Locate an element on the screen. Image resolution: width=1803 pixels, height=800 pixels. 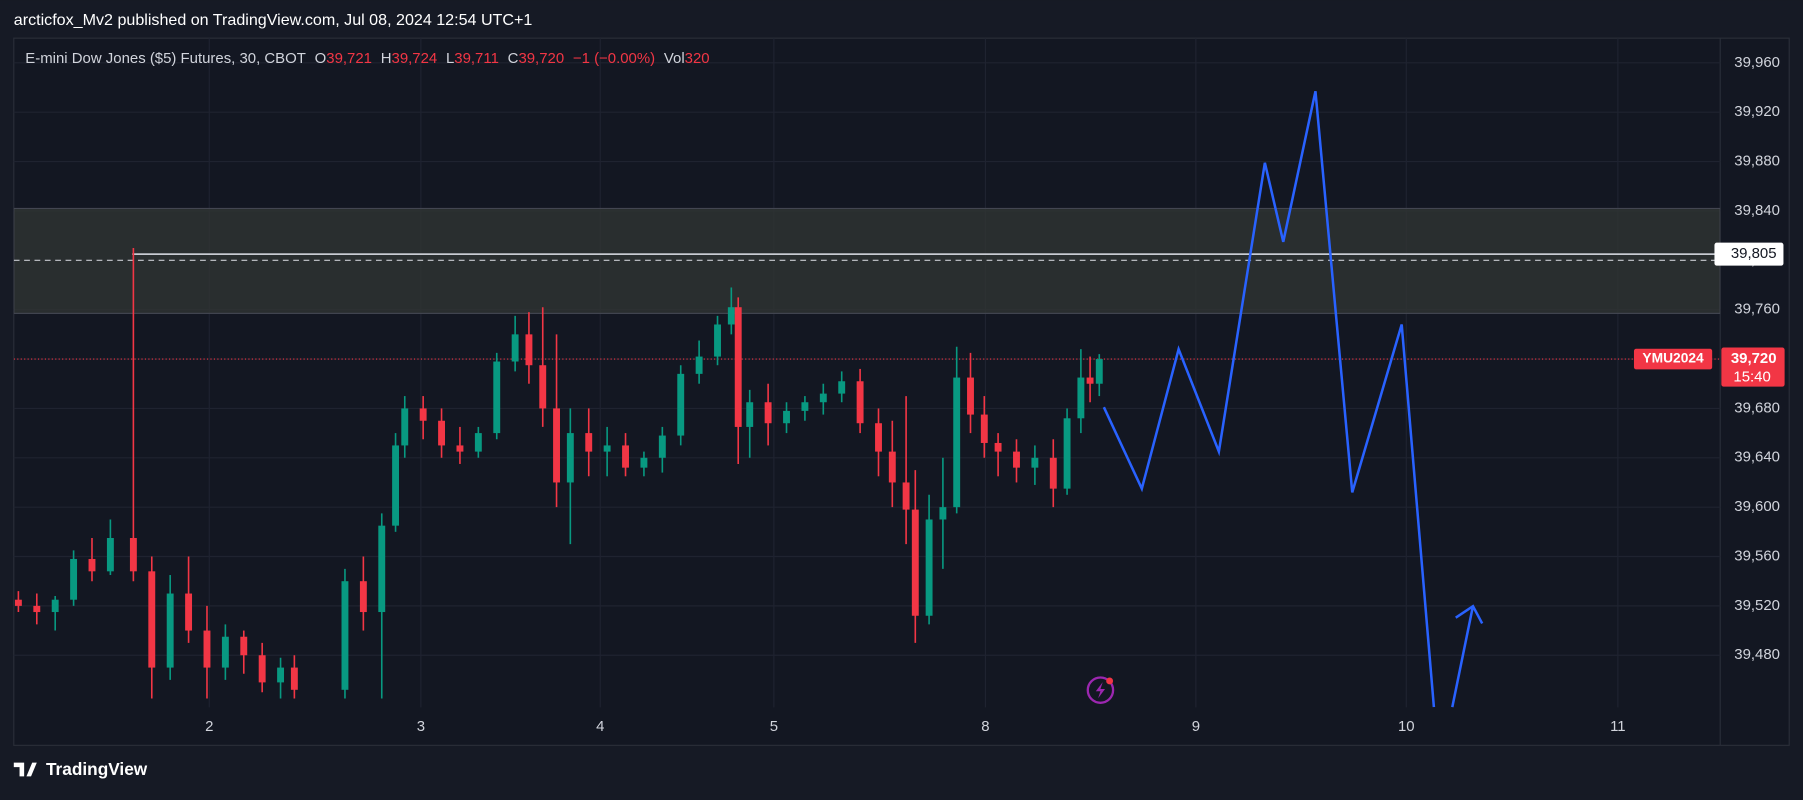
legend-high: 39,724 is located at coordinates (415, 58).